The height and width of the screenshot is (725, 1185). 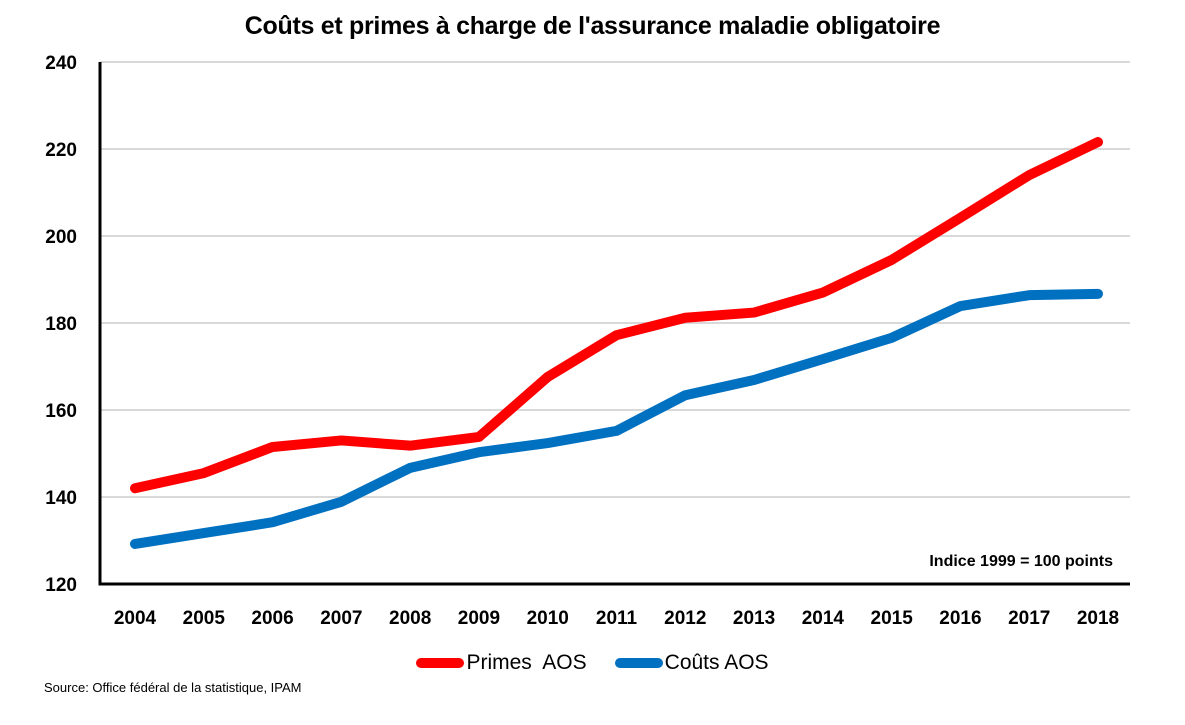 What do you see at coordinates (272, 618) in the screenshot?
I see `x-tick-label: 2006` at bounding box center [272, 618].